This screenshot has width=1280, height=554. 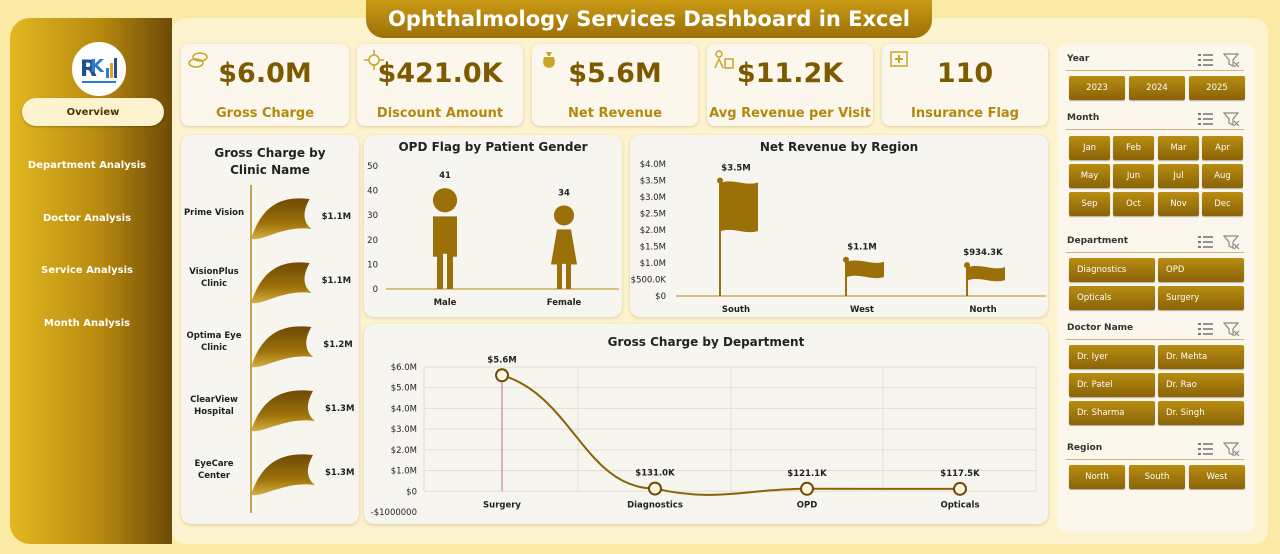 I want to click on slicer-month-option-jun: Jun, so click(x=1133, y=176).